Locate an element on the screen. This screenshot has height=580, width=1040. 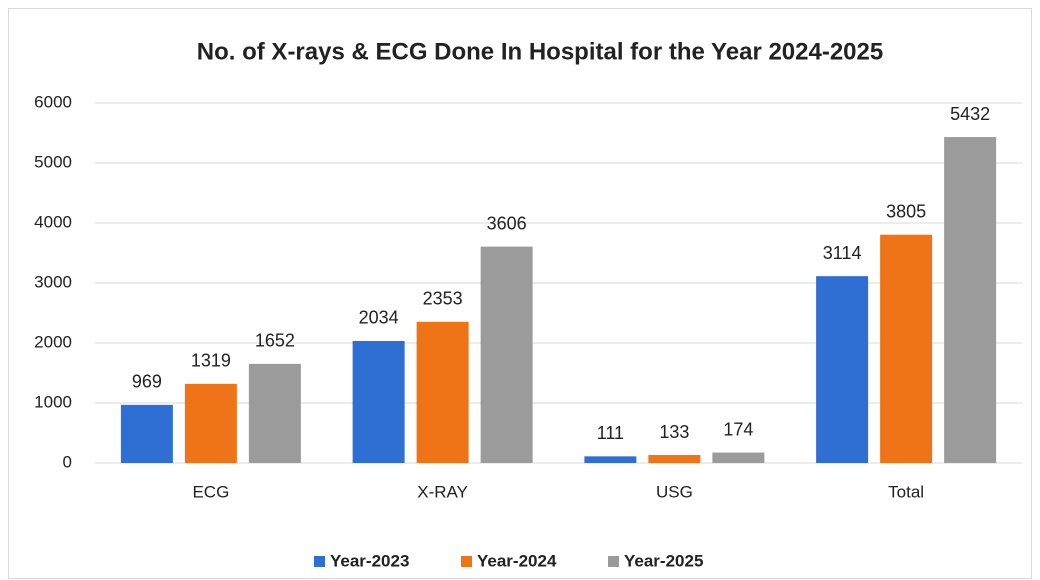
x-tick-label: USG is located at coordinates (674, 491).